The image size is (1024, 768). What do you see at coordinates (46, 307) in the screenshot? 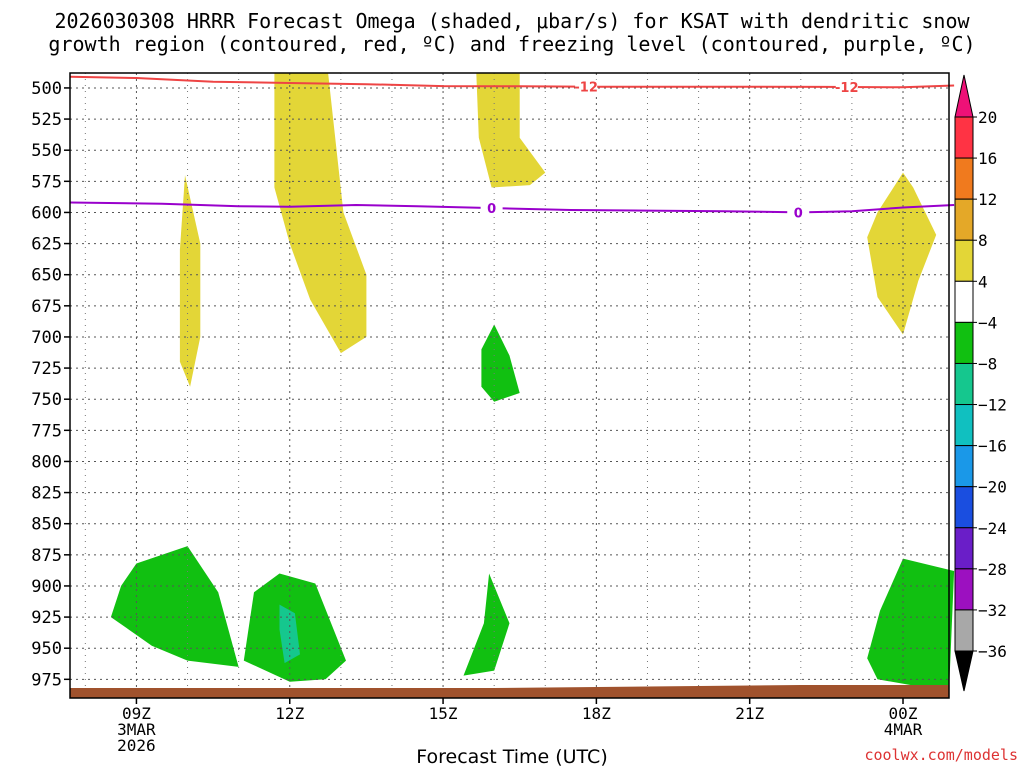
I see `y-tick-label-675: 675` at bounding box center [46, 307].